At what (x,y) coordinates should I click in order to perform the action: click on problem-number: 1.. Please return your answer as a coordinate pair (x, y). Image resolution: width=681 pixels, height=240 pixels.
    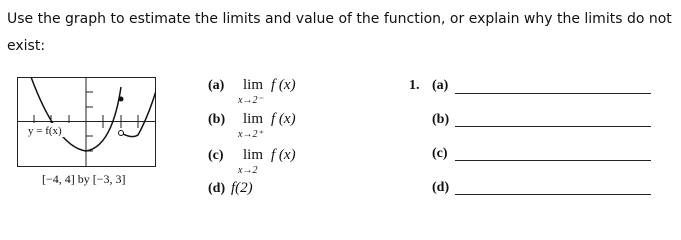
    Looking at the image, I should click on (414, 85).